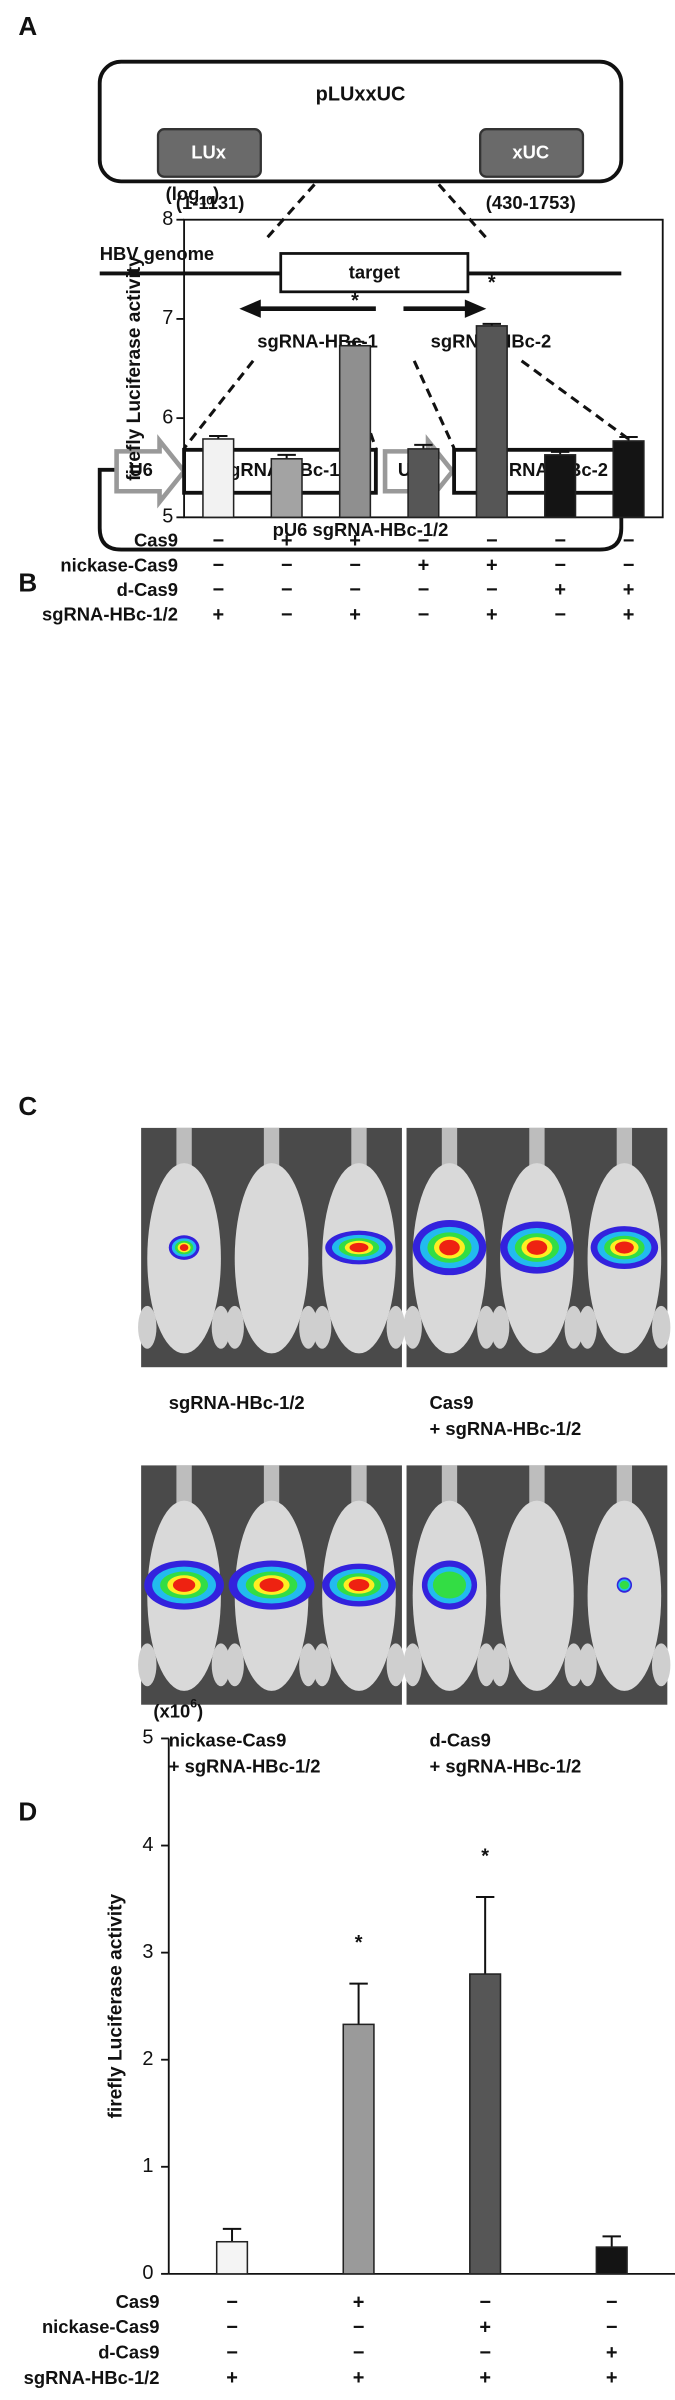  I want to click on target-box, so click(374, 273).